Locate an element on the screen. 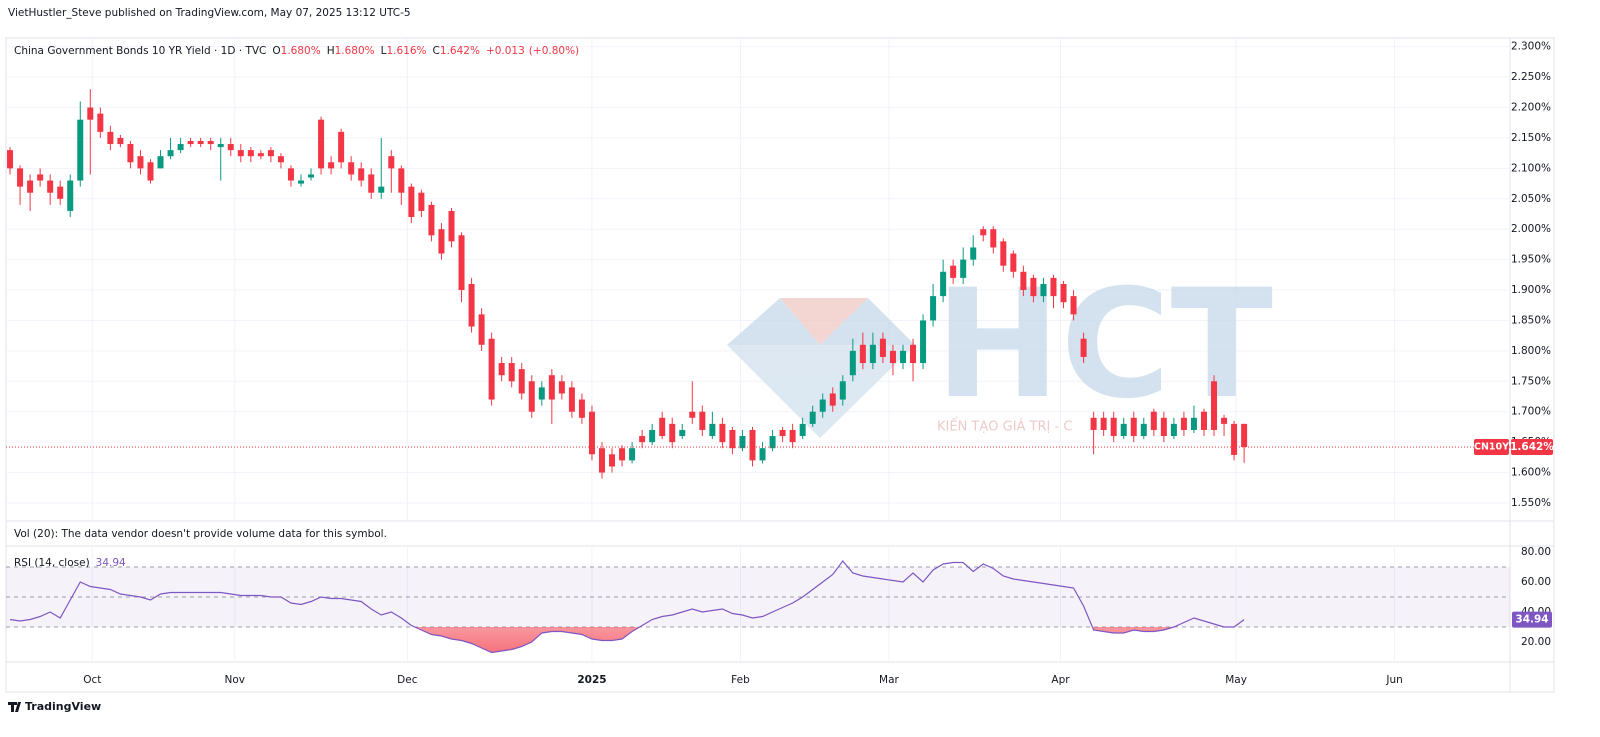 The width and height of the screenshot is (1600, 737). y-tick-label: 2.200% is located at coordinates (1531, 108).